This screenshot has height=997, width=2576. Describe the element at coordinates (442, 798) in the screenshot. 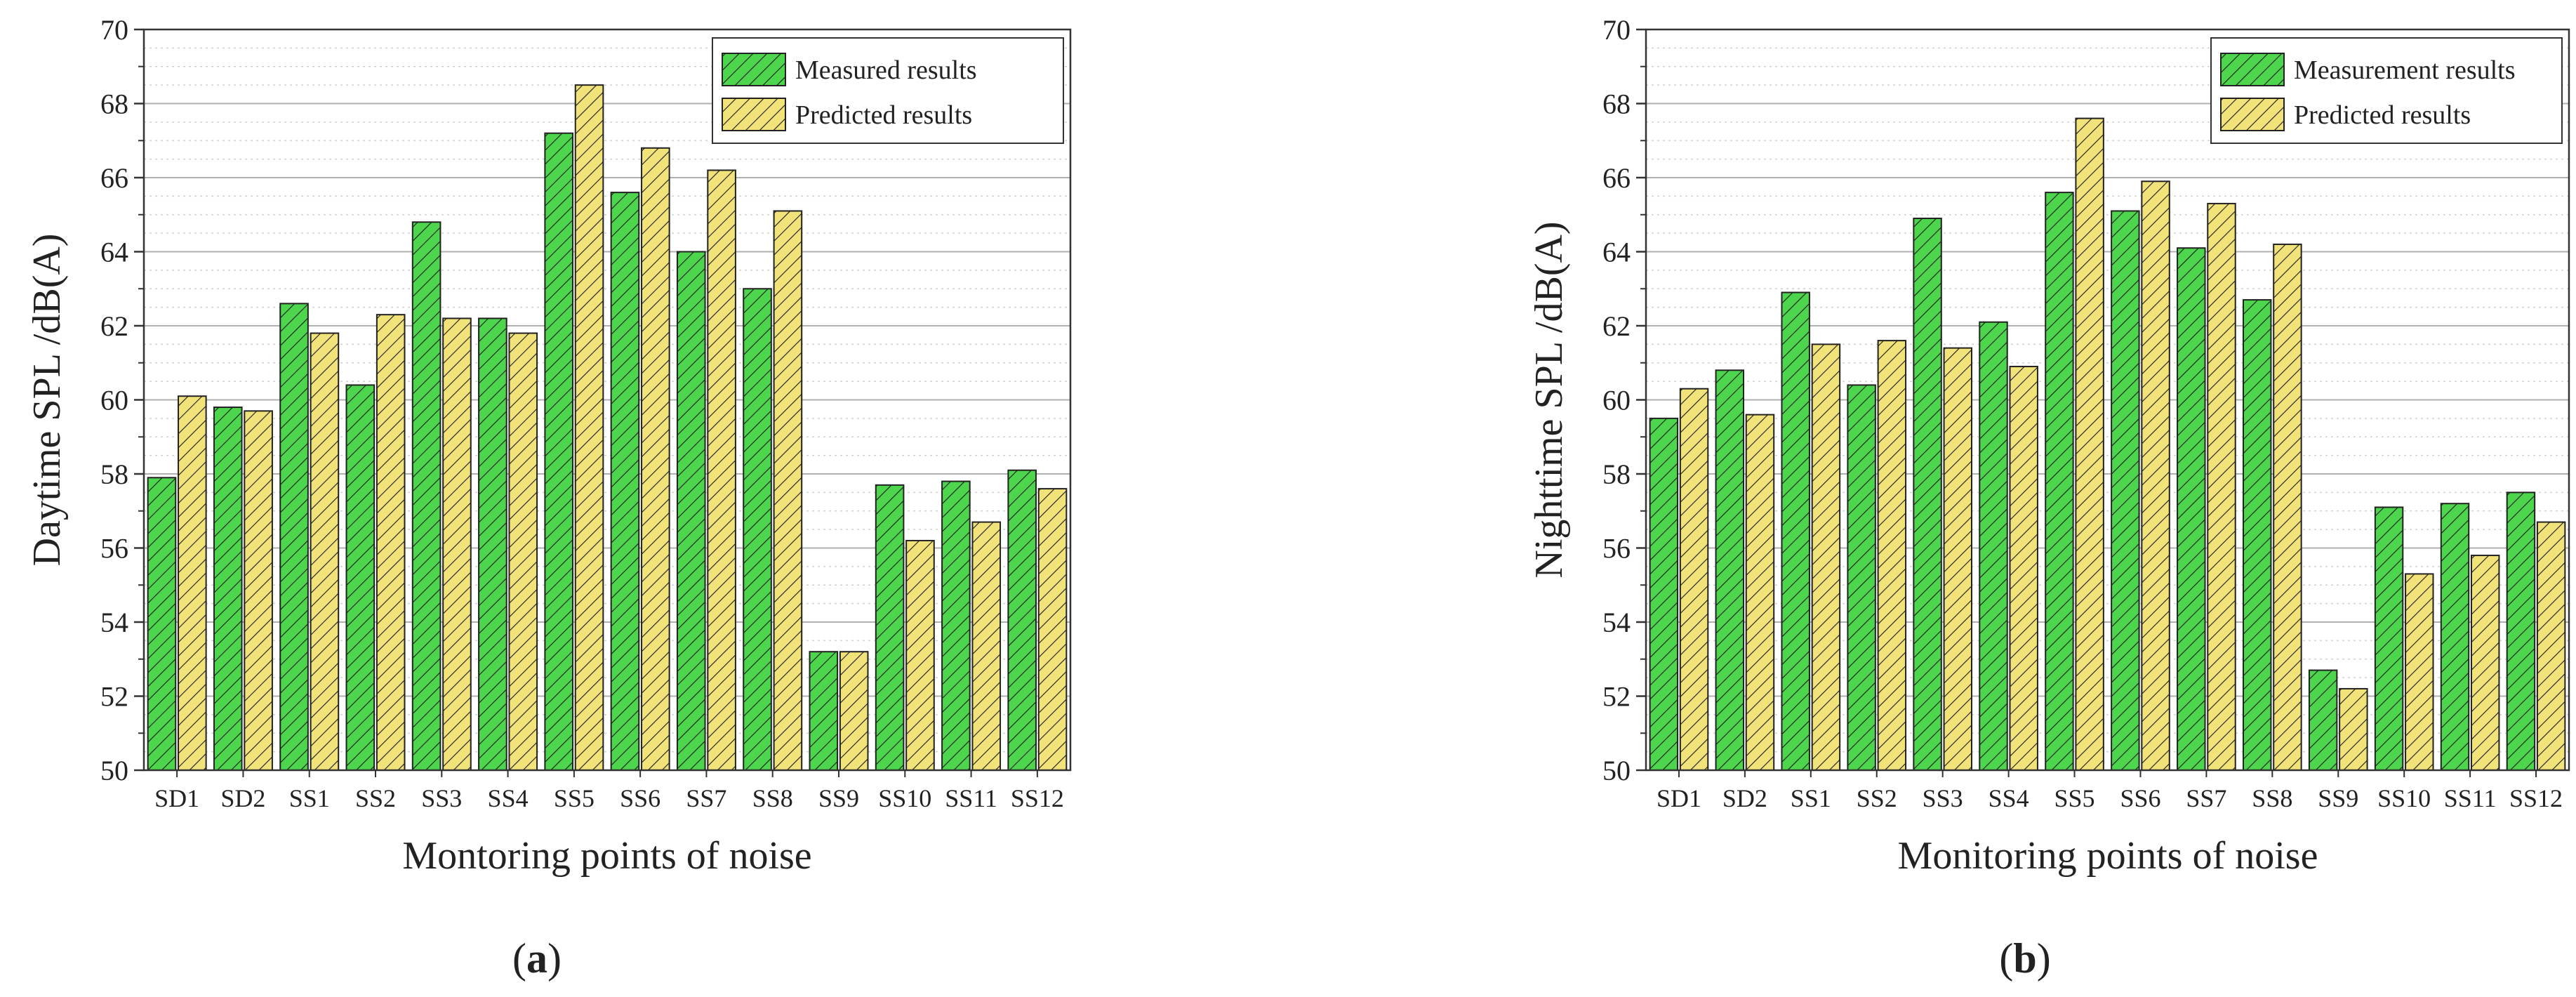

I see `x-tick-label: SS3` at that location.